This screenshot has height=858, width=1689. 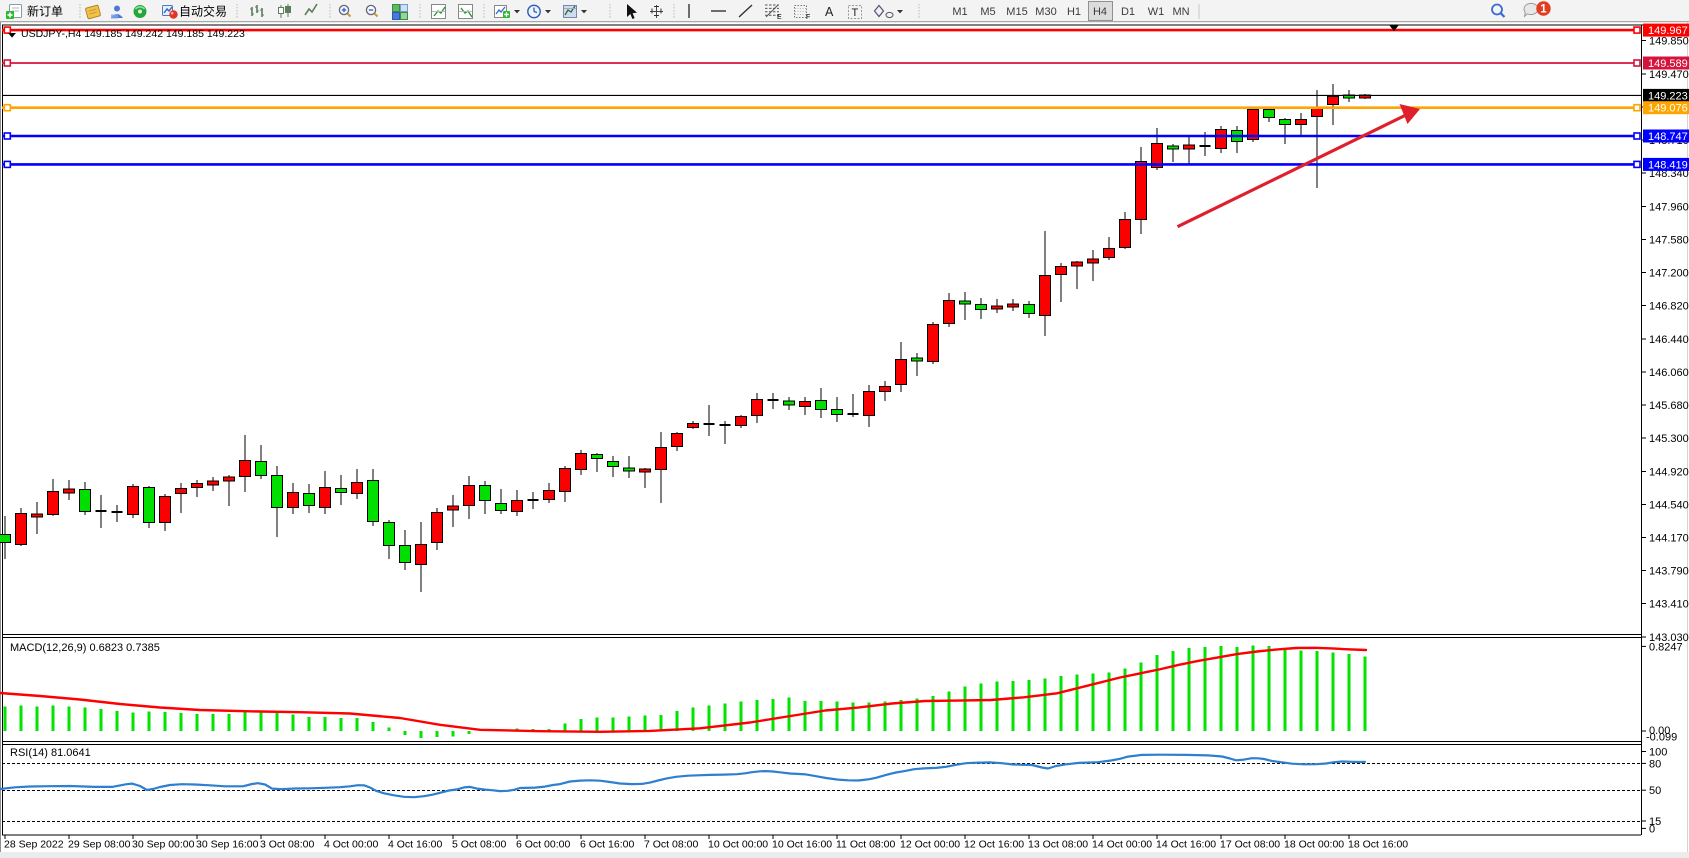 I want to click on svg-text: 14 Oct 00:00, so click(x=1122, y=845).